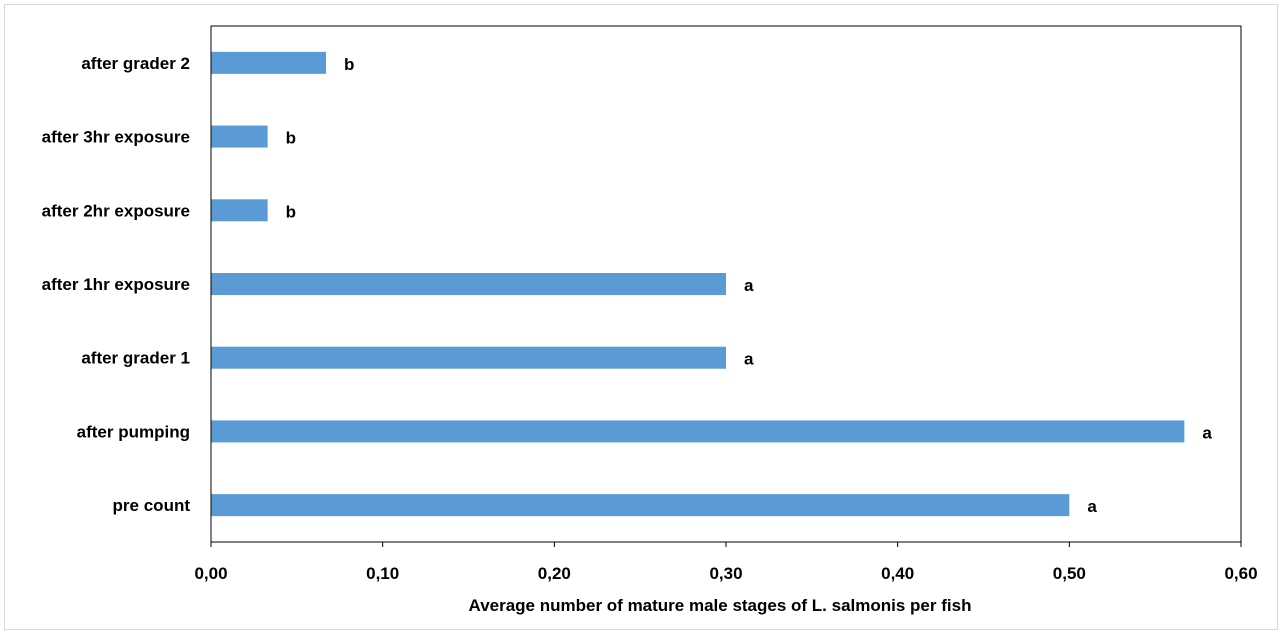  What do you see at coordinates (133, 431) in the screenshot?
I see `category-label: after pumping` at bounding box center [133, 431].